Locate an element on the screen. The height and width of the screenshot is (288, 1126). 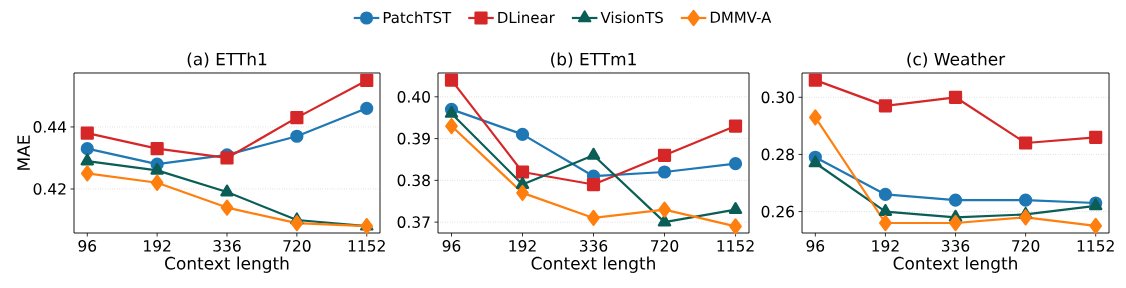
y-tick-label: 0.26 is located at coordinates (778, 211).